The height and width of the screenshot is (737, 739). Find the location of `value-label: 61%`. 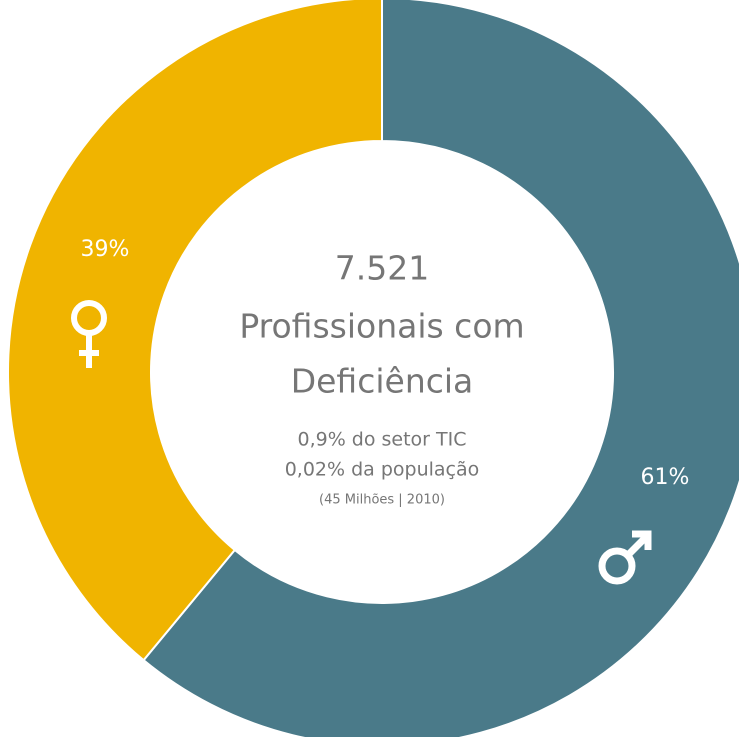

value-label: 61% is located at coordinates (665, 477).